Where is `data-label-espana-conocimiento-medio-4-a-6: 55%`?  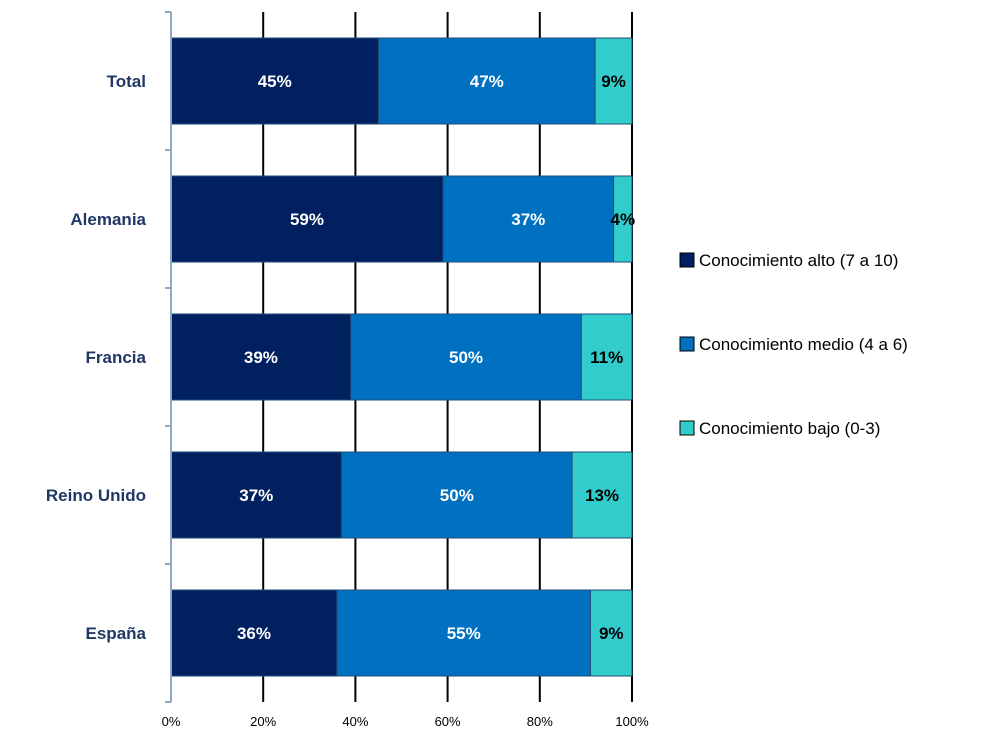
data-label-espana-conocimiento-medio-4-a-6: 55% is located at coordinates (464, 633).